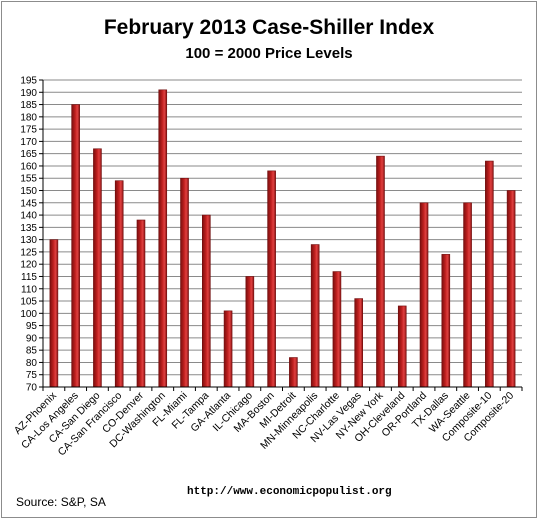 The width and height of the screenshot is (538, 519). Describe the element at coordinates (32, 338) in the screenshot. I see `y-tick-label: 90` at that location.